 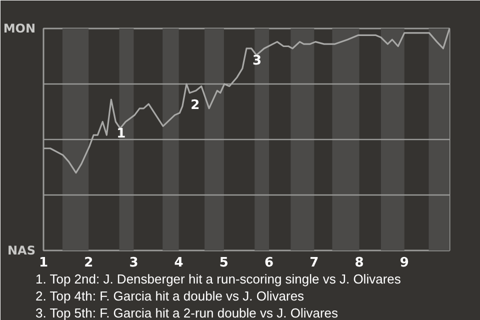 I want to click on text: 3. Top 5th: F. Garcia hit a 2-run double vs J. Olivares, so click(x=187, y=313).